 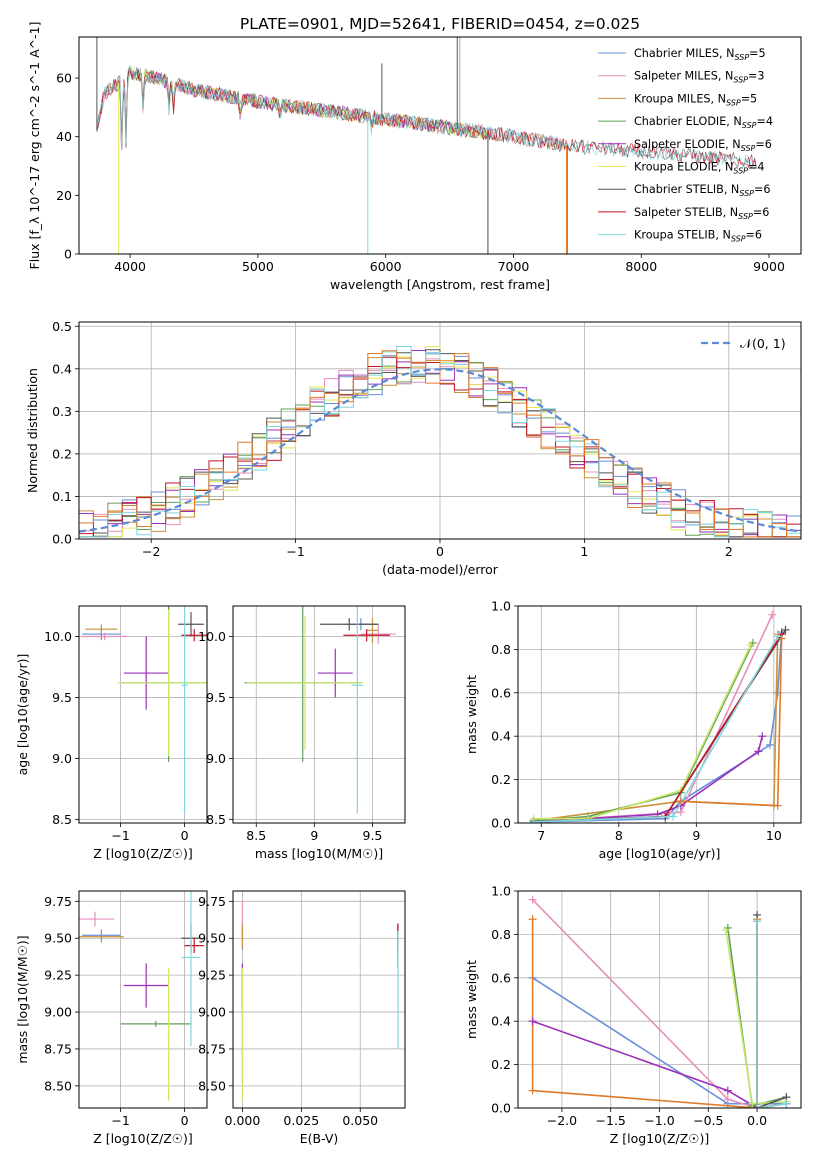 What do you see at coordinates (212, 975) in the screenshot?
I see `y-tick-label: 9.25` at bounding box center [212, 975].